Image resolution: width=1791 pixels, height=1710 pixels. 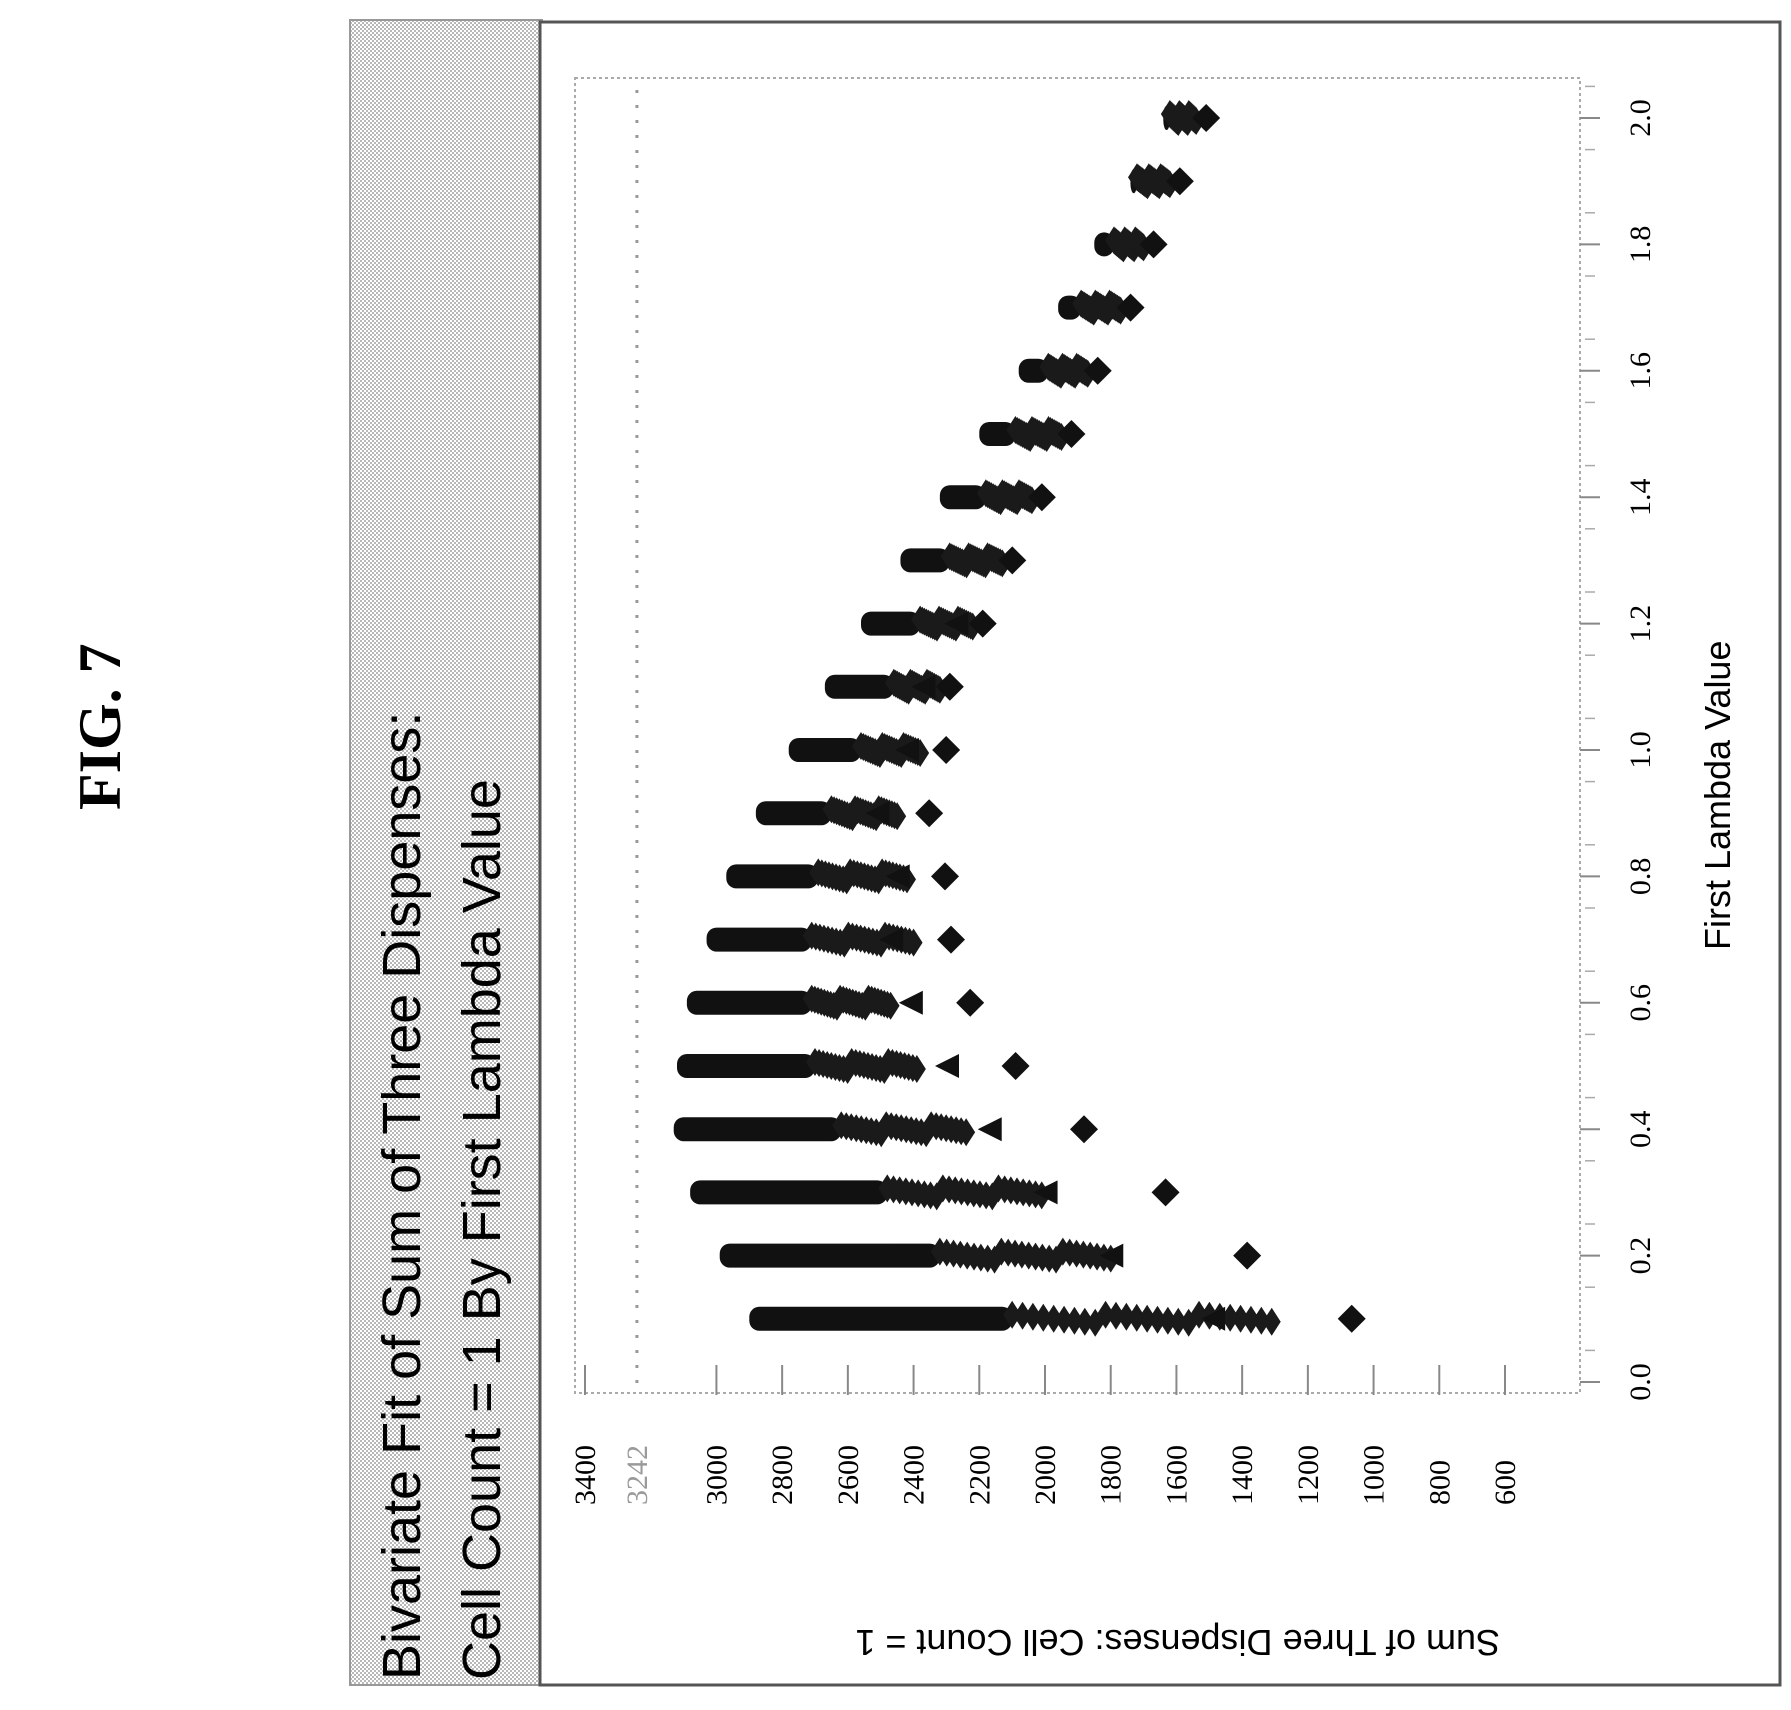 What do you see at coordinates (1640, 497) in the screenshot?
I see `x-tick-label: 1.4` at bounding box center [1640, 497].